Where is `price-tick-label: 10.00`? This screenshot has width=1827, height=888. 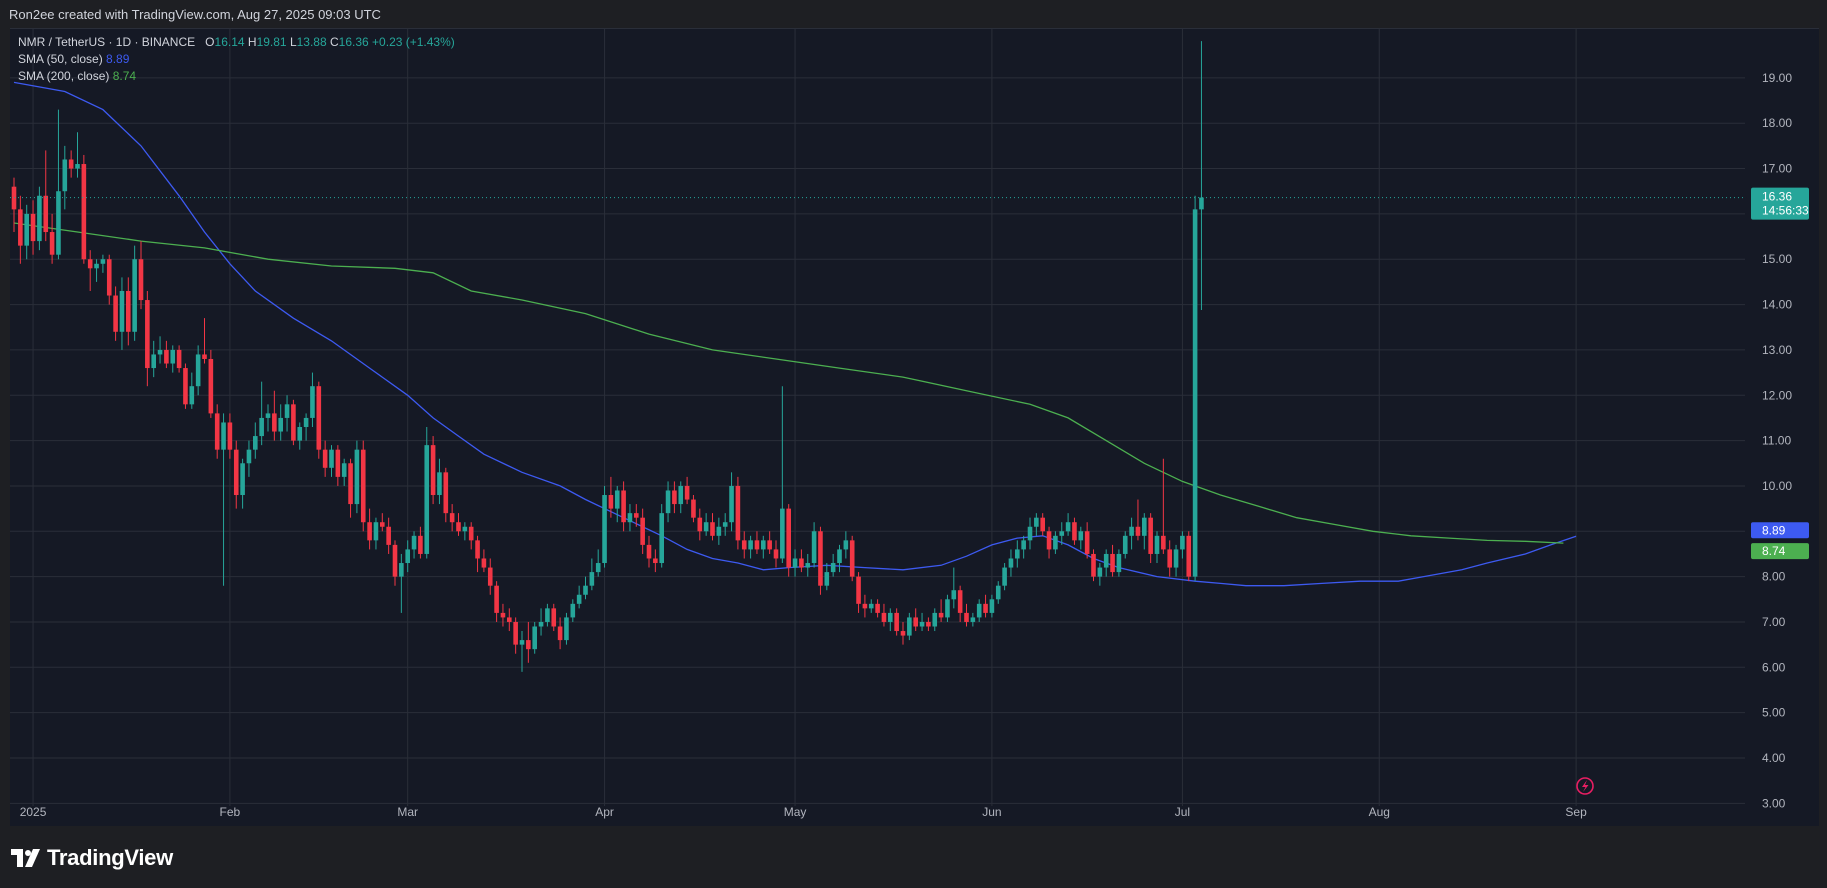 price-tick-label: 10.00 is located at coordinates (1777, 486).